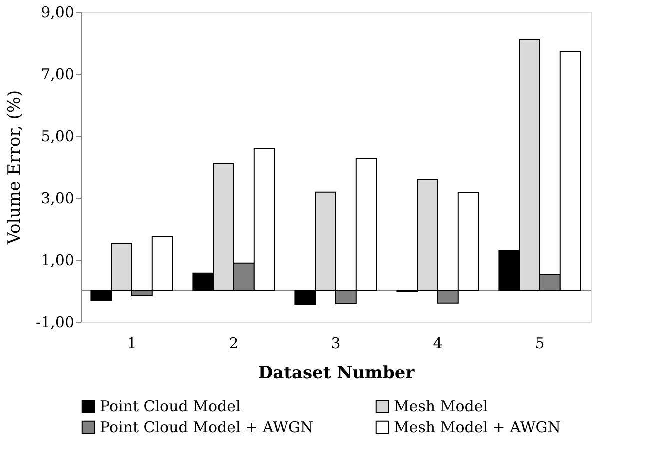 The height and width of the screenshot is (466, 652). What do you see at coordinates (234, 343) in the screenshot?
I see `x-tick-label: 2` at bounding box center [234, 343].